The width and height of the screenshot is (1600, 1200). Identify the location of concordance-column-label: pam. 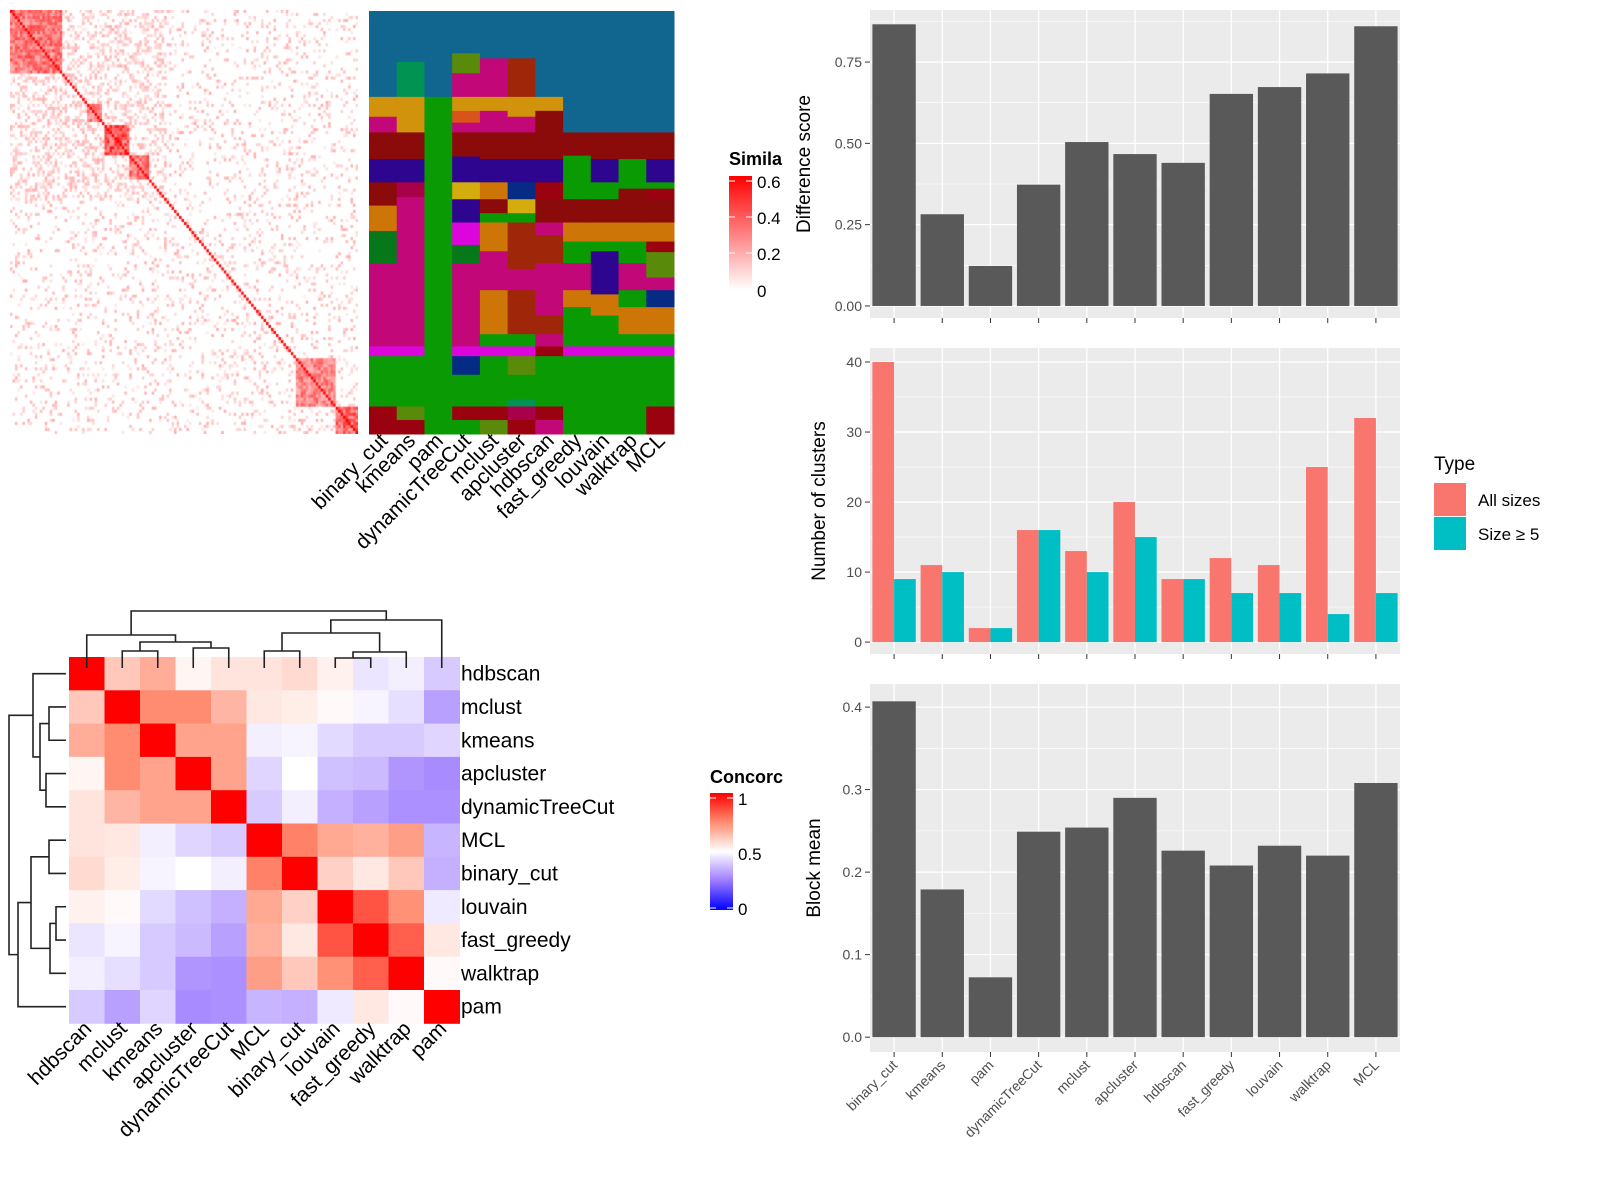
(428, 1039).